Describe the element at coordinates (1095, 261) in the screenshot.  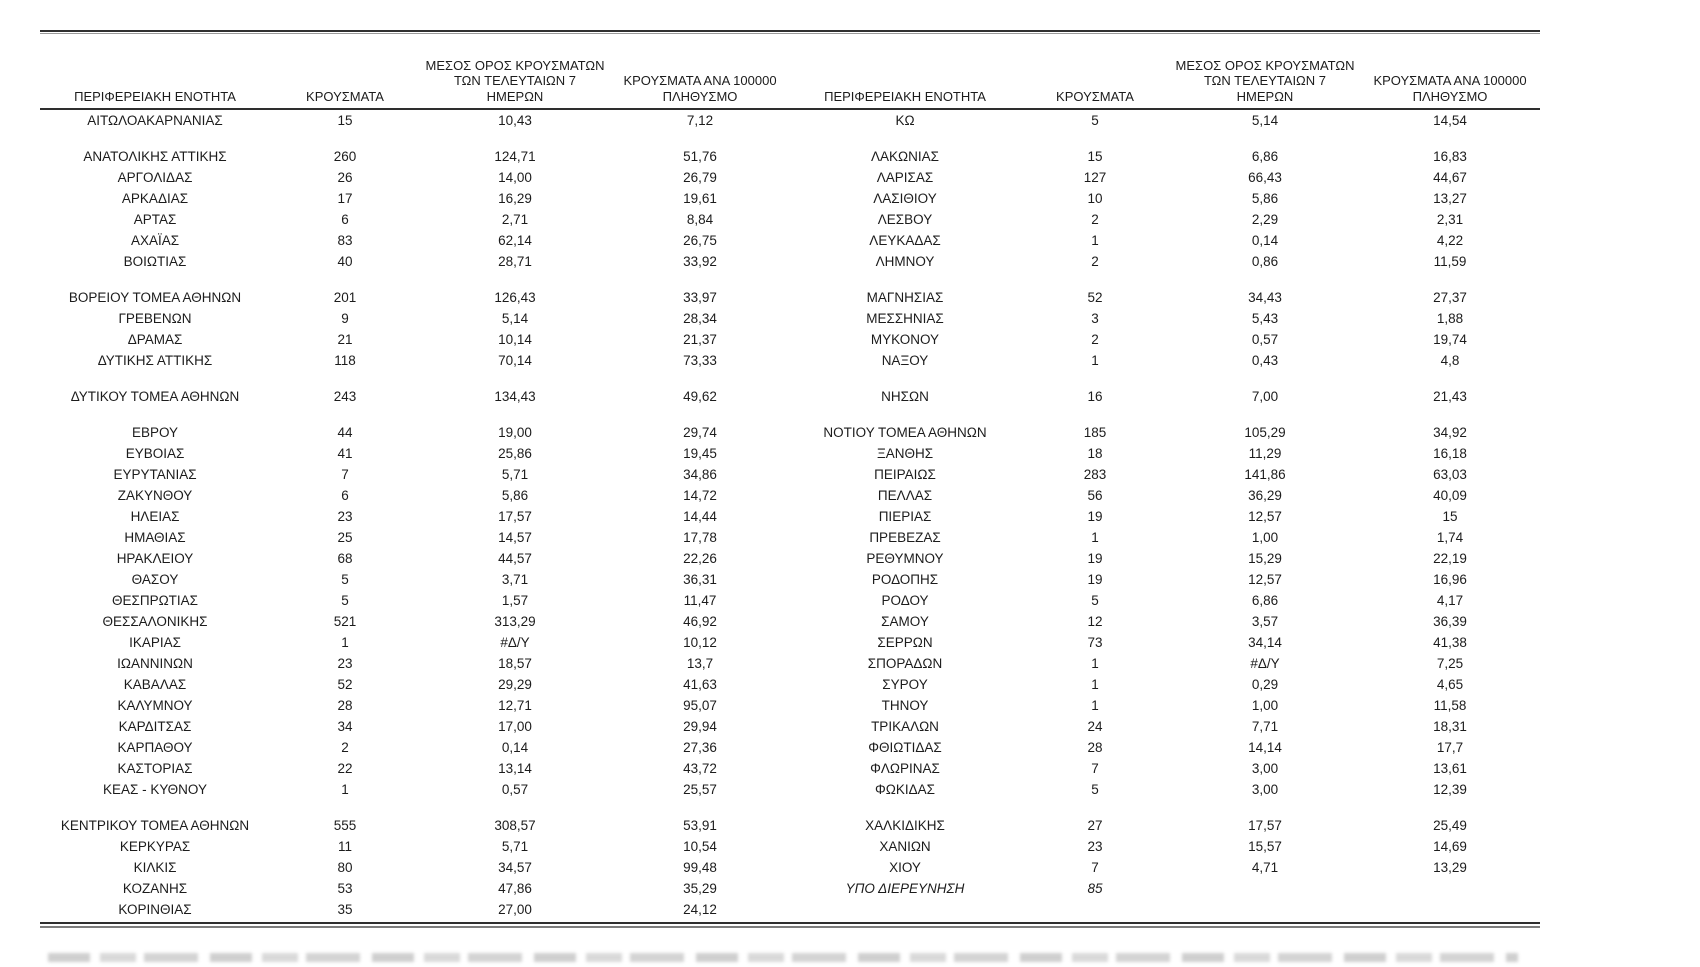
I see `cases-cell: 2` at that location.